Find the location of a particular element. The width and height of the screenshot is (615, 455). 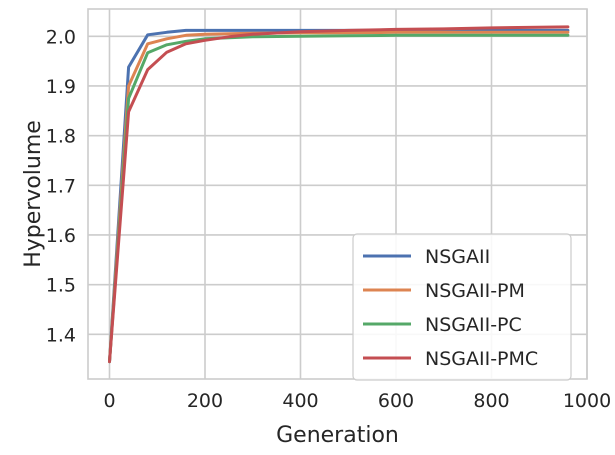

legend: NSGAII NSGAII-PM NSGAII-PC NSGAII-PMC is located at coordinates (462, 307).